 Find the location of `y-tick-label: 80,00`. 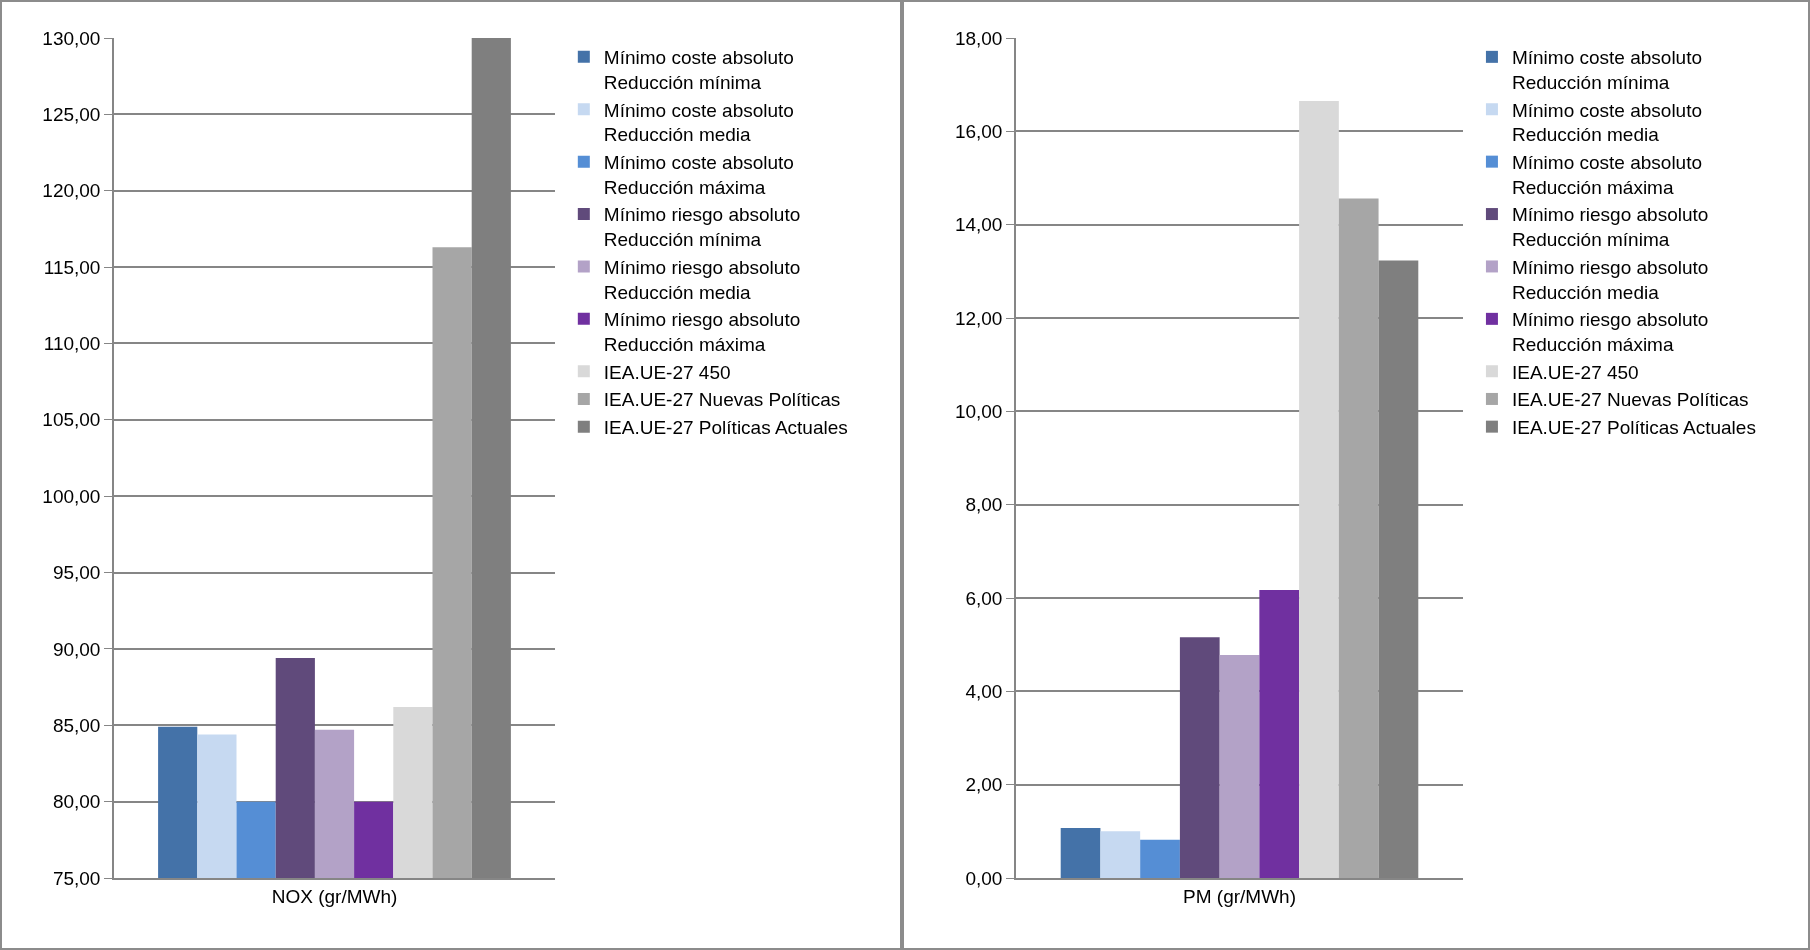

y-tick-label: 80,00 is located at coordinates (76, 802).